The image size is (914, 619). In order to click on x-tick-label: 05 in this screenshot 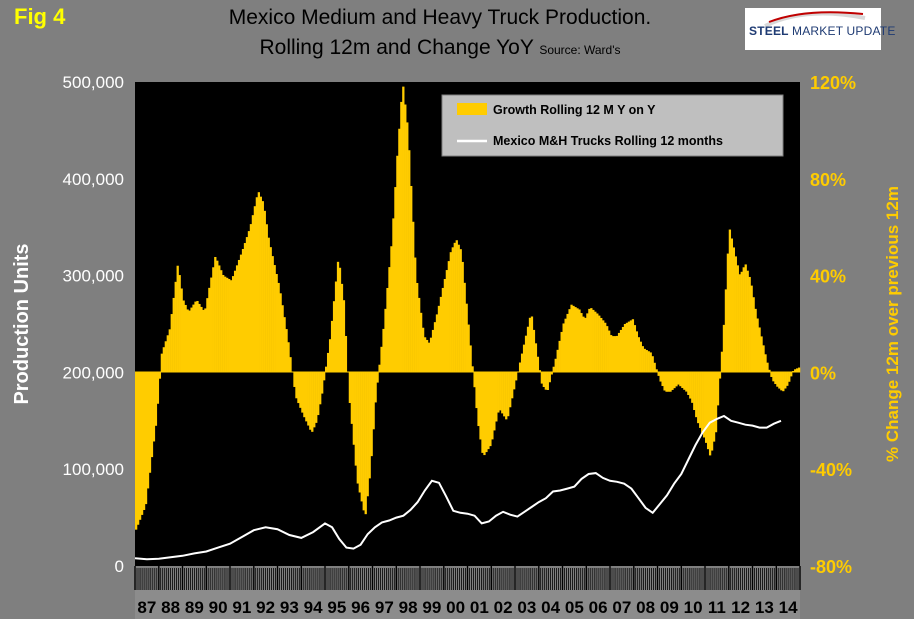, I will do `click(574, 607)`.